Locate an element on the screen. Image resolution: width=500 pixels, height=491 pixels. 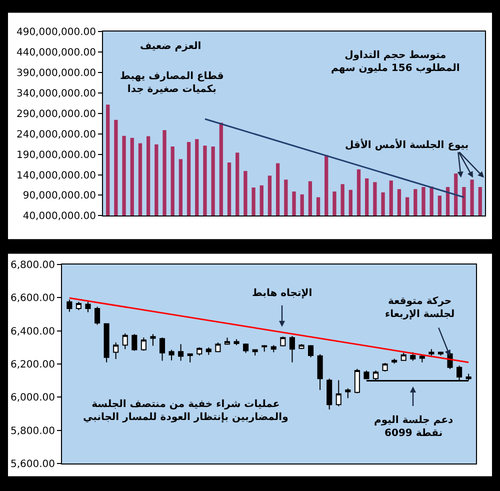
y-tick-label: 90,000,000.00 is located at coordinates (59, 196).